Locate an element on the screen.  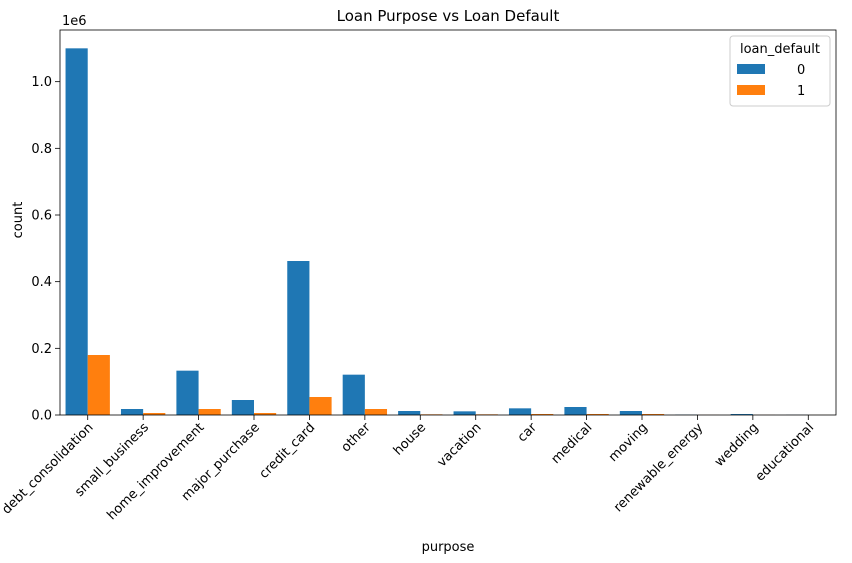
x-tick-label: educational is located at coordinates (785, 452).